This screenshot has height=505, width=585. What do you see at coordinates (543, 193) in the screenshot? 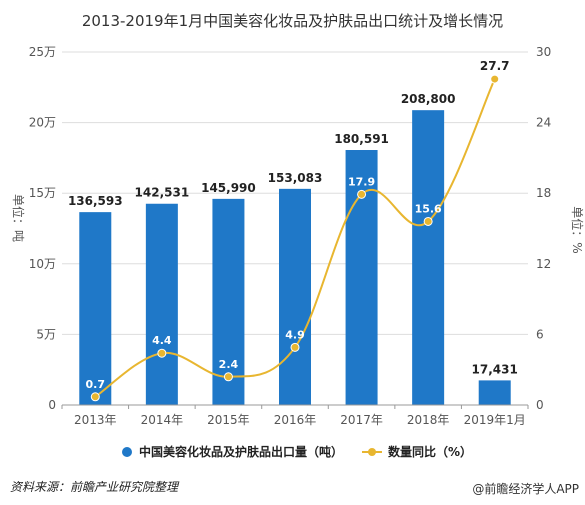
I see `right-tick-label: 18` at bounding box center [543, 193].